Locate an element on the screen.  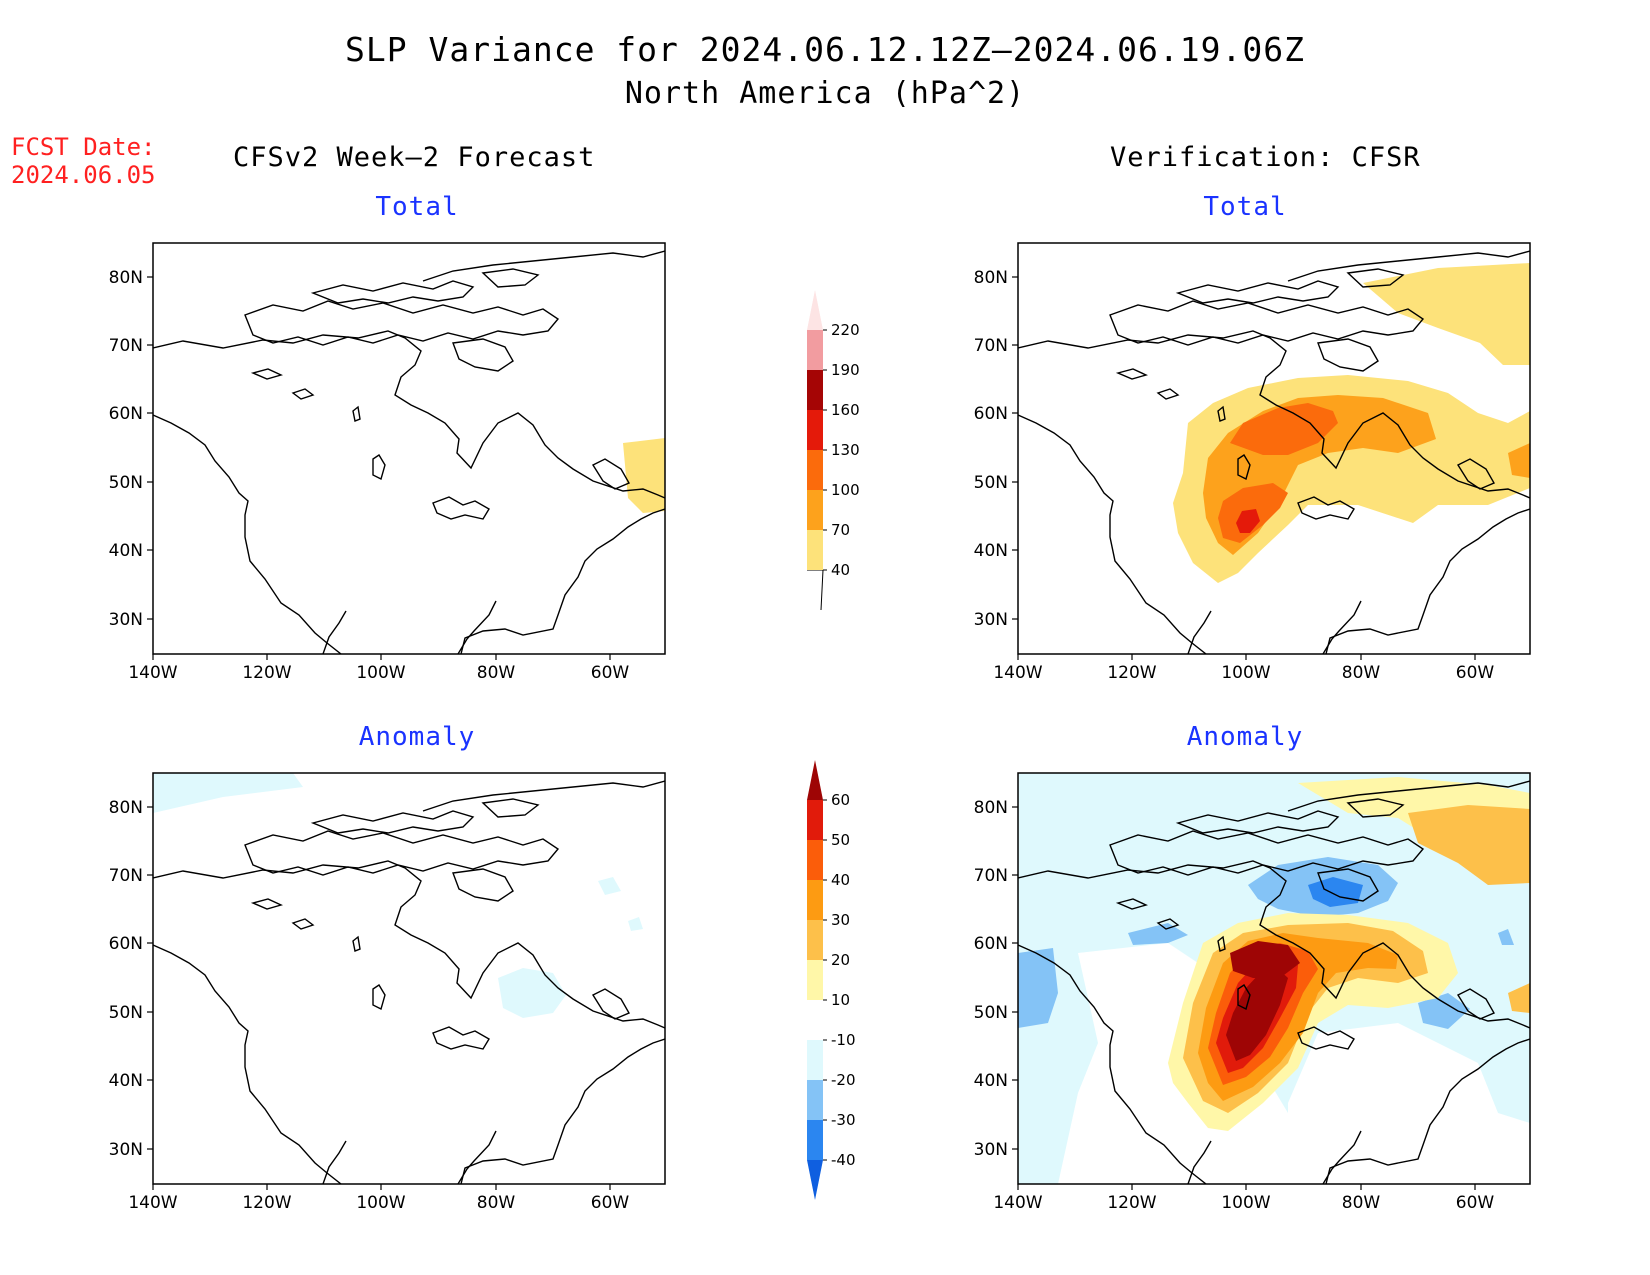
colorbar-label: 220 is located at coordinates (845, 330).